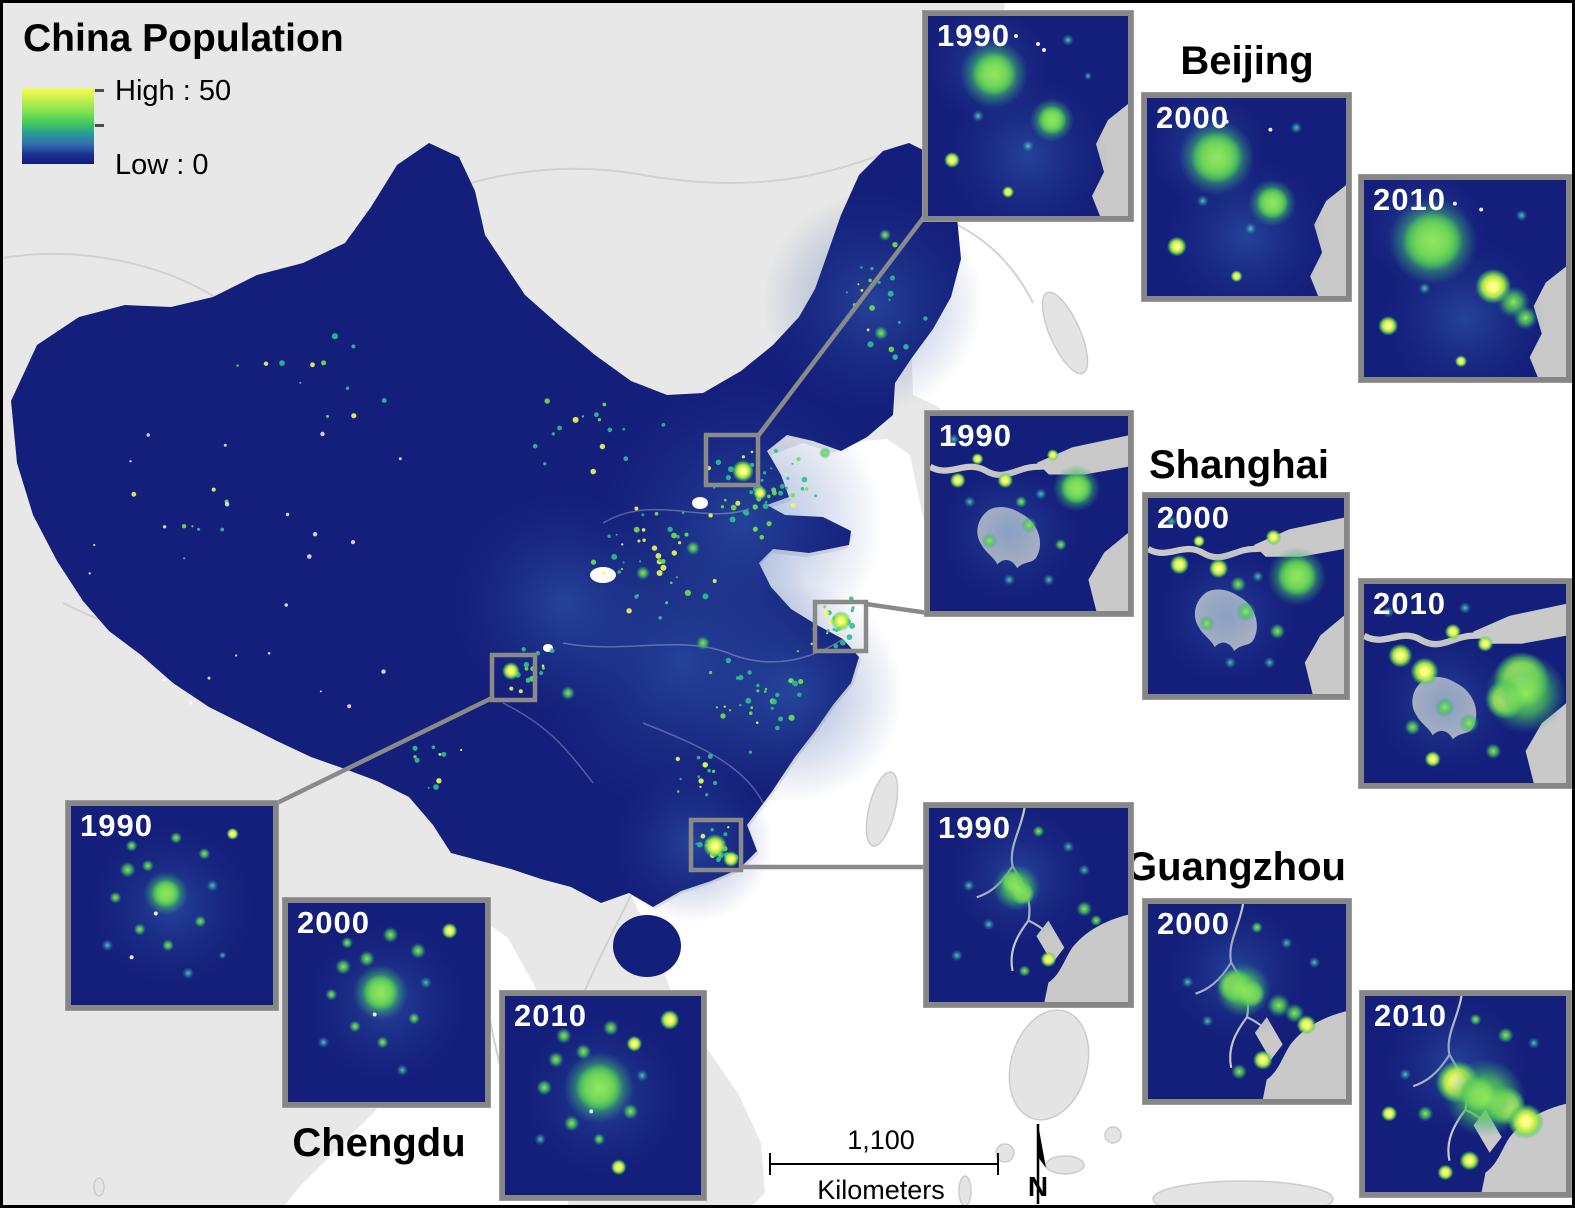 This screenshot has width=1575, height=1208. Describe the element at coordinates (1465, 1094) in the screenshot. I see `inset-guangzhou-2010: 2010` at that location.